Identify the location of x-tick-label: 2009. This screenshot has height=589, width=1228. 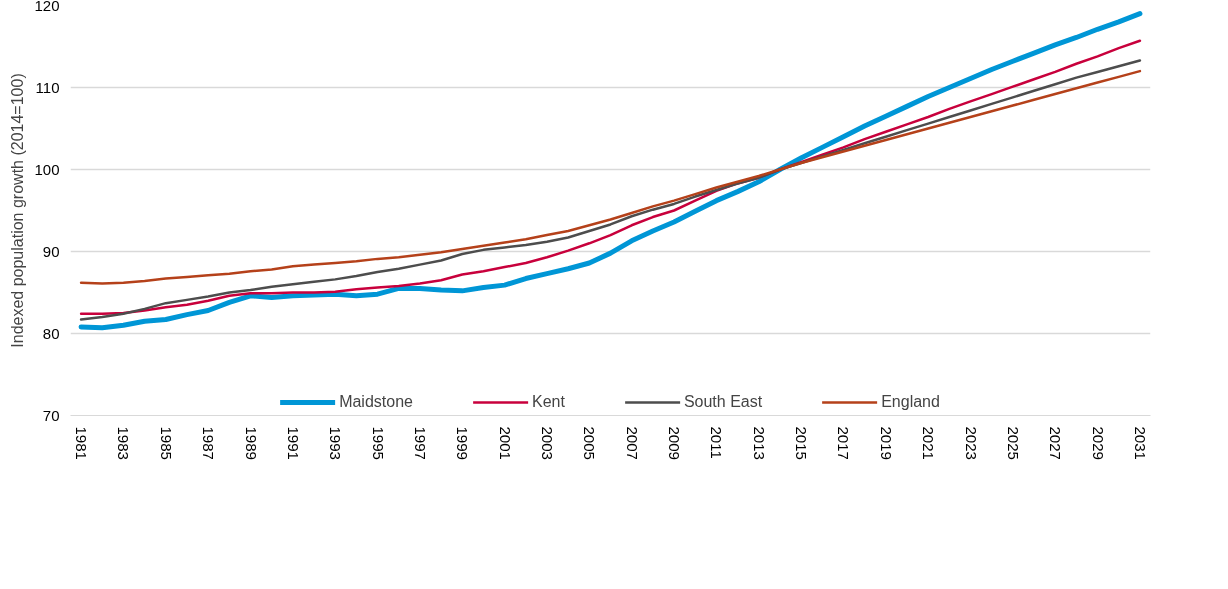
(675, 443).